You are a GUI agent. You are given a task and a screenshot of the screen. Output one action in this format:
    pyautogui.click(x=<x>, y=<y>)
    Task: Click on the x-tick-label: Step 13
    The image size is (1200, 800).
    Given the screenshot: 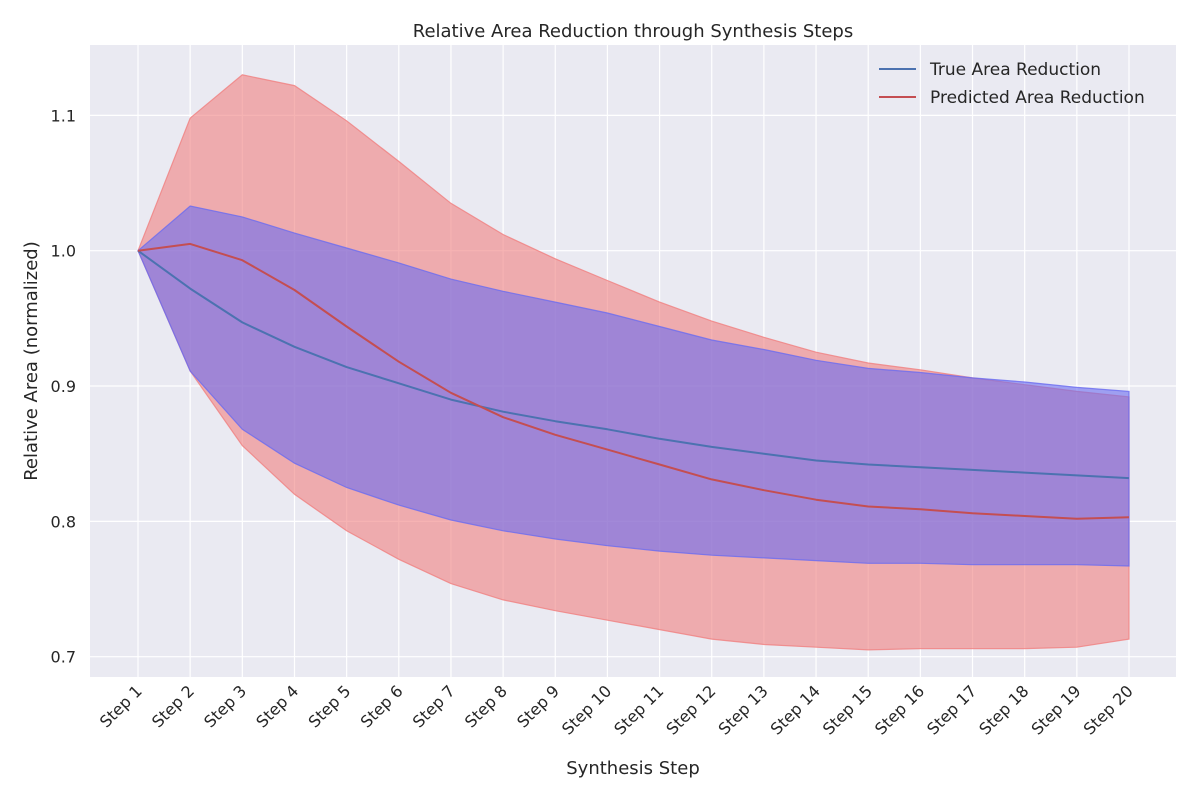 What is the action you would take?
    pyautogui.click(x=743, y=709)
    